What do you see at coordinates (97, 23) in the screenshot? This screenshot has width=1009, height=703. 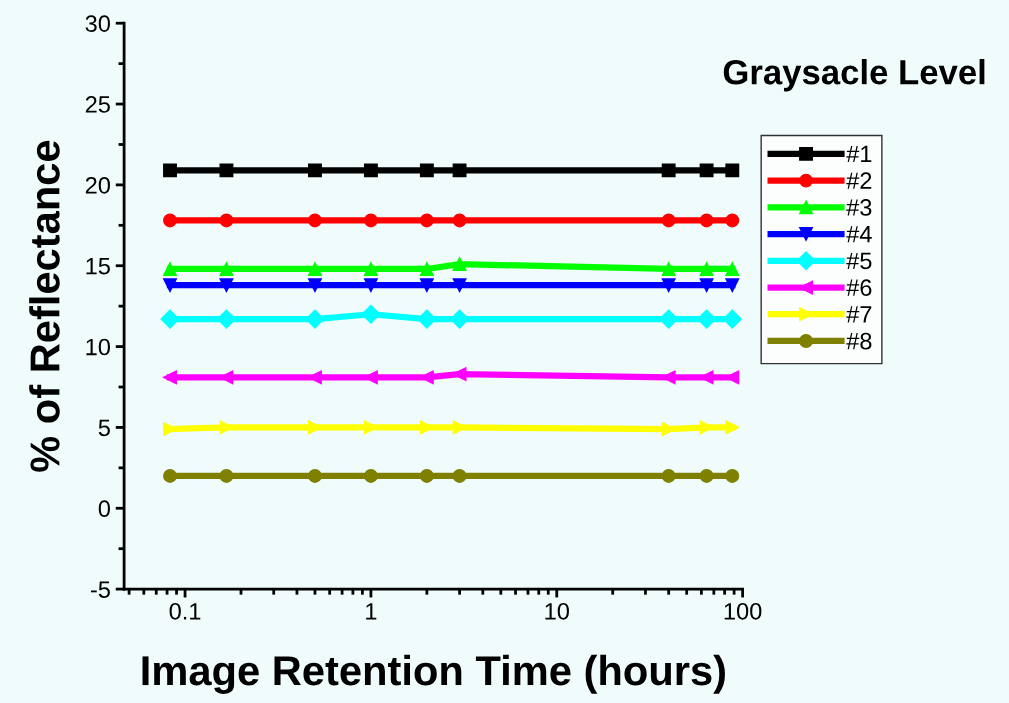 I see `y-tick-label: 30` at bounding box center [97, 23].